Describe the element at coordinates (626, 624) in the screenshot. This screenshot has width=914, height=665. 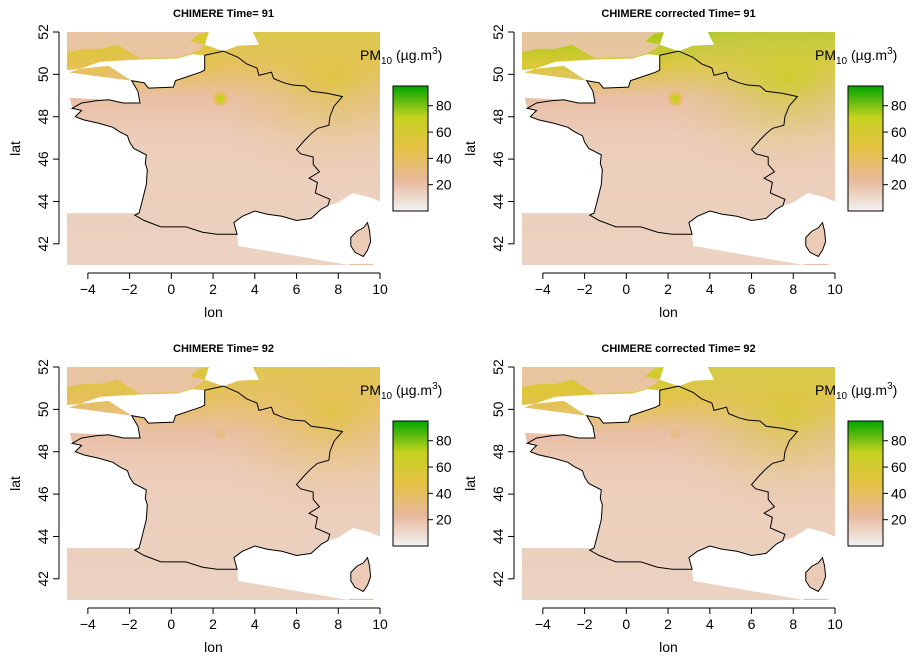
I see `x-tick-label: 0` at that location.